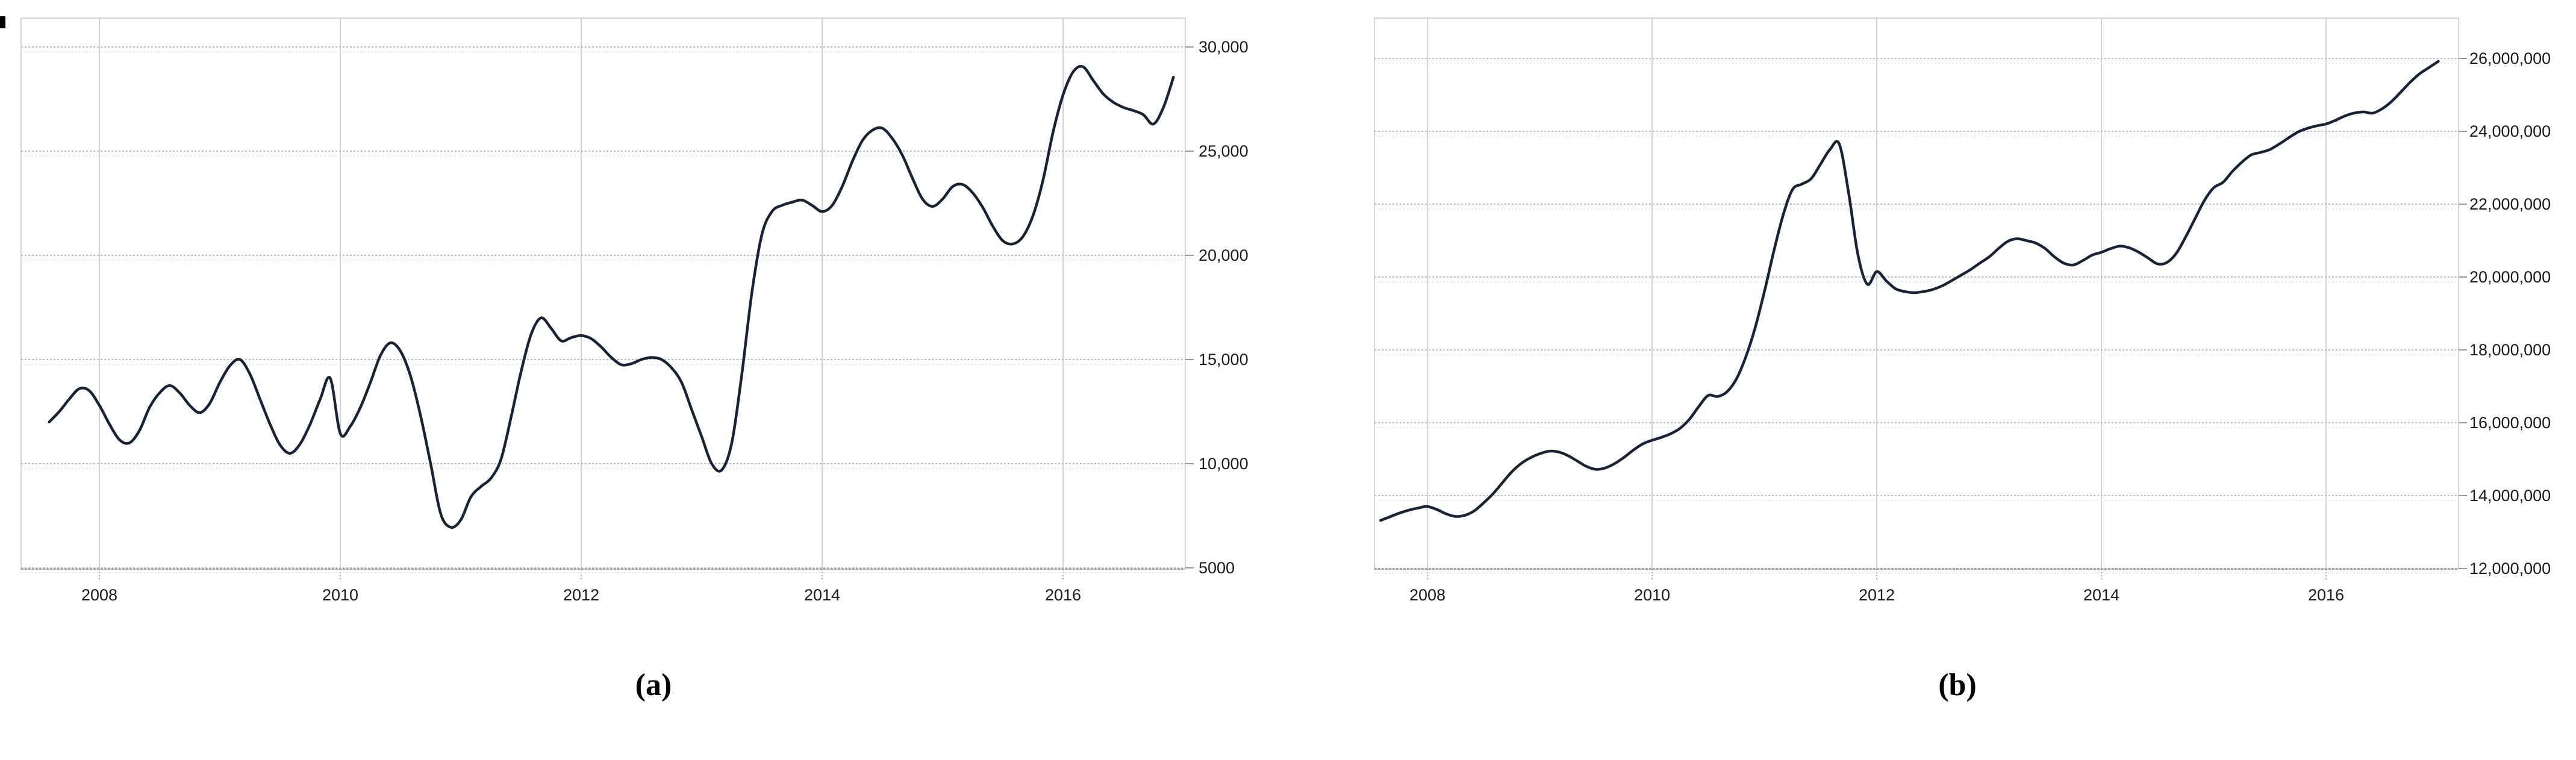  Describe the element at coordinates (2510, 204) in the screenshot. I see `svg-text: 22,000,000` at that location.